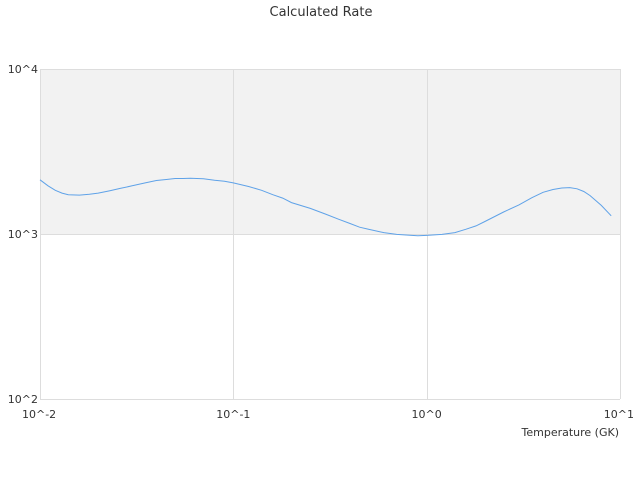 The image size is (640, 480). I want to click on x-tick-label: 10^1, so click(619, 414).